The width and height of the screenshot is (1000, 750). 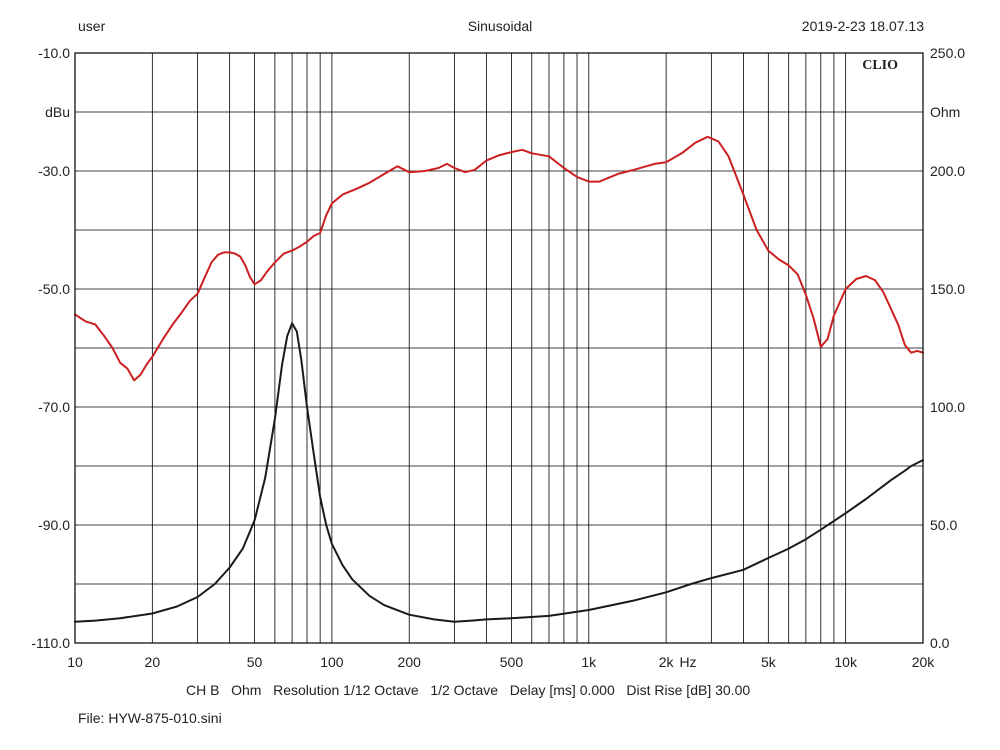 What do you see at coordinates (54, 525) in the screenshot?
I see `y-left-tick-label: -90.0` at bounding box center [54, 525].